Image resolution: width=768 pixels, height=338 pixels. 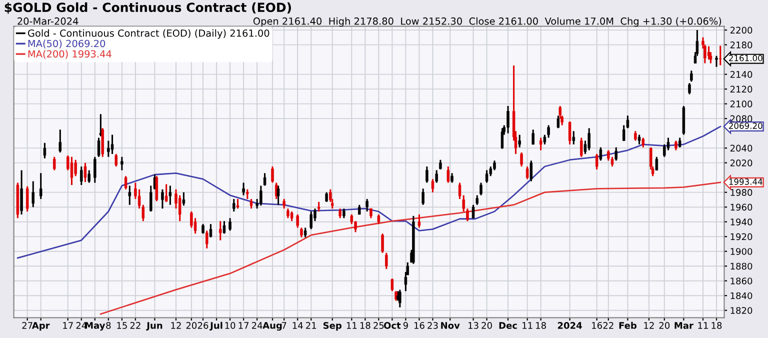 What do you see at coordinates (230, 325) in the screenshot?
I see `x-tick-label: 10` at bounding box center [230, 325].